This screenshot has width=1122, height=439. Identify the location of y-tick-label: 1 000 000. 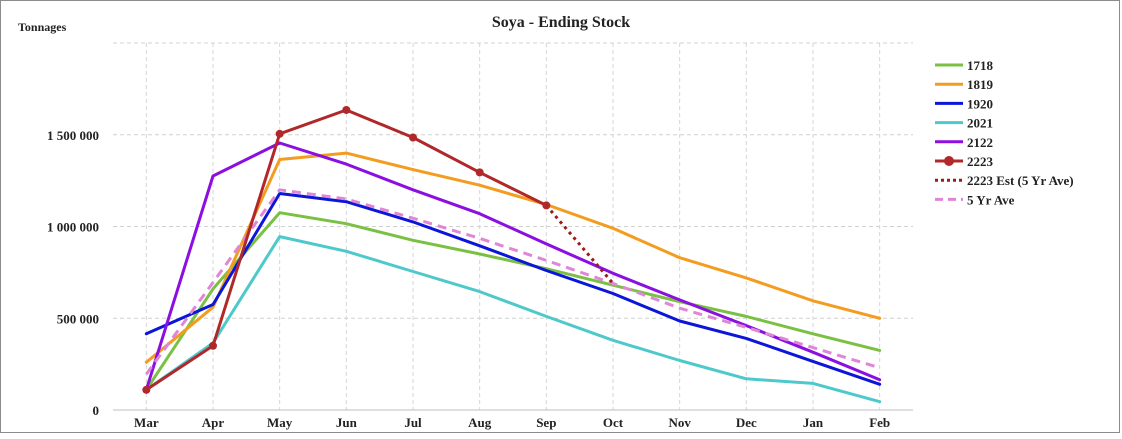
(73, 227).